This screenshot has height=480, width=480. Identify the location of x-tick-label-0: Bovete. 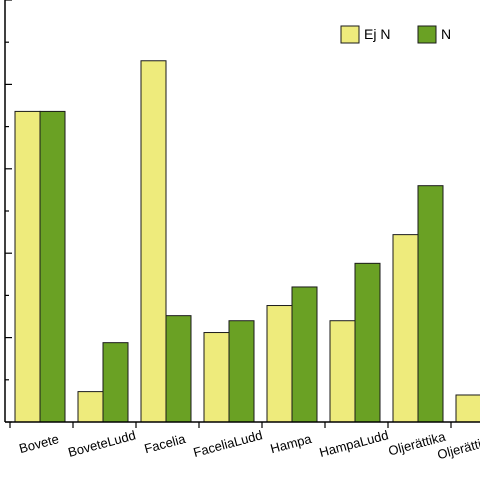
(38, 443).